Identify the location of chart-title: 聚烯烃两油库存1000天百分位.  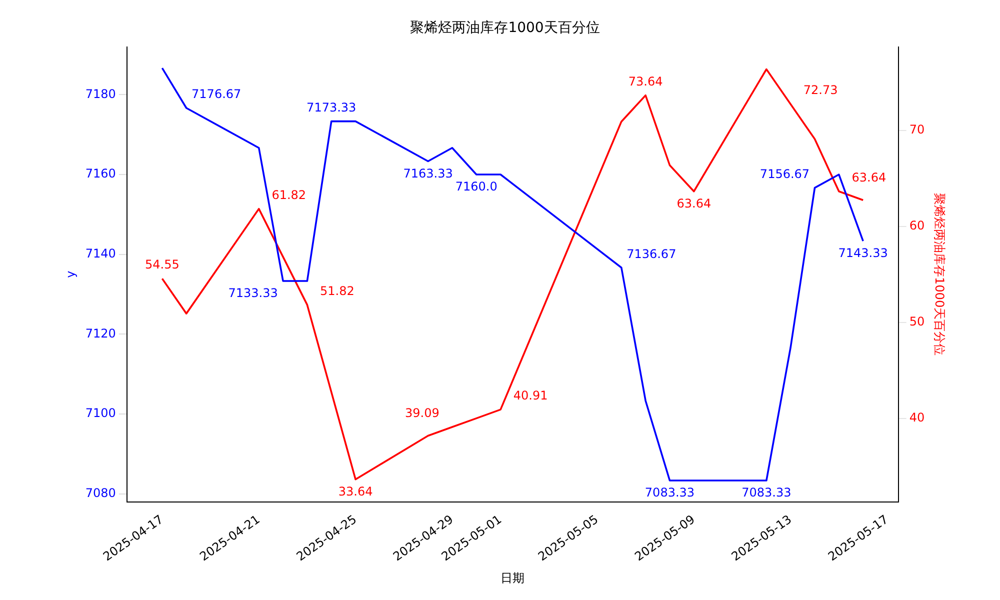
(505, 28).